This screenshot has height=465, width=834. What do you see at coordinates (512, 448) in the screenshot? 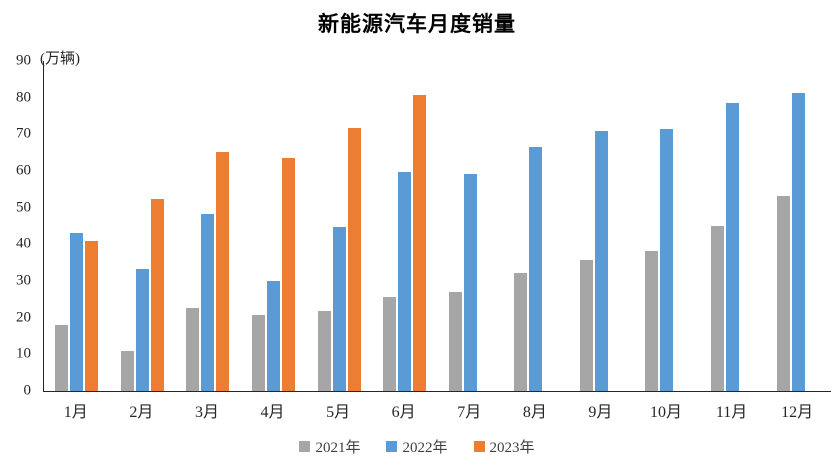
I see `legend-label: 2023年` at bounding box center [512, 448].